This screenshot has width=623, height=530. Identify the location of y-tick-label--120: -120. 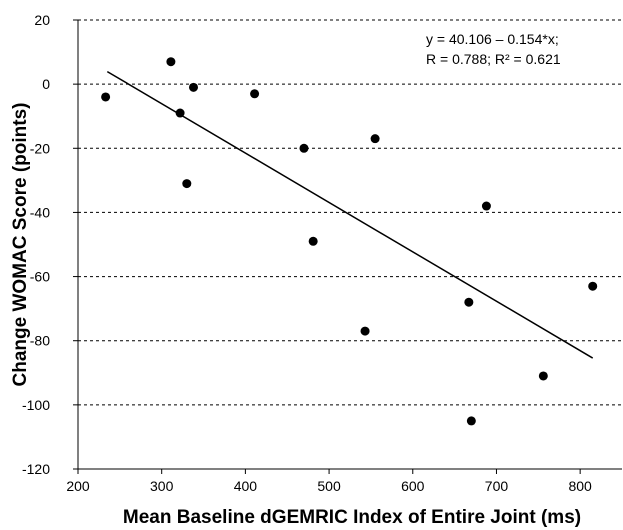
(36, 469).